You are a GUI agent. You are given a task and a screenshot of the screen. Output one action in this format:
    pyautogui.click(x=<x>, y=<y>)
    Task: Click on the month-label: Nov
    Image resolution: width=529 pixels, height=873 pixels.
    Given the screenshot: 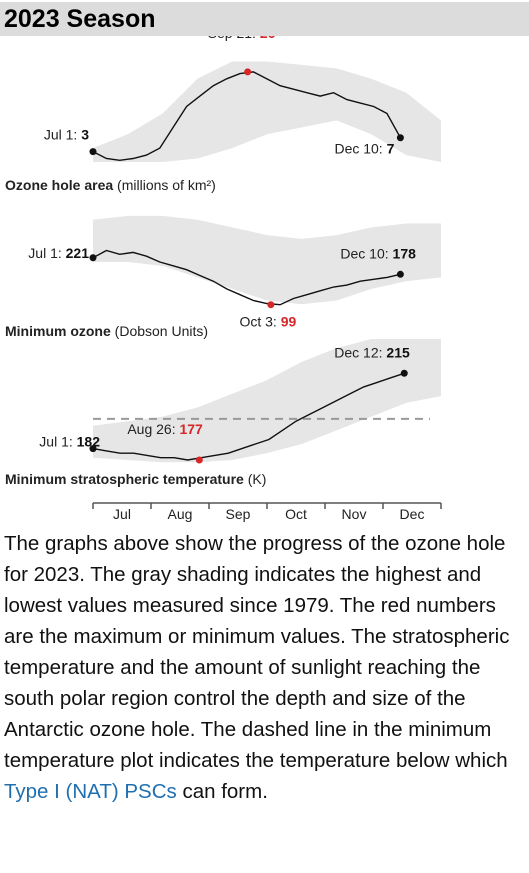 What is the action you would take?
    pyautogui.click(x=354, y=514)
    